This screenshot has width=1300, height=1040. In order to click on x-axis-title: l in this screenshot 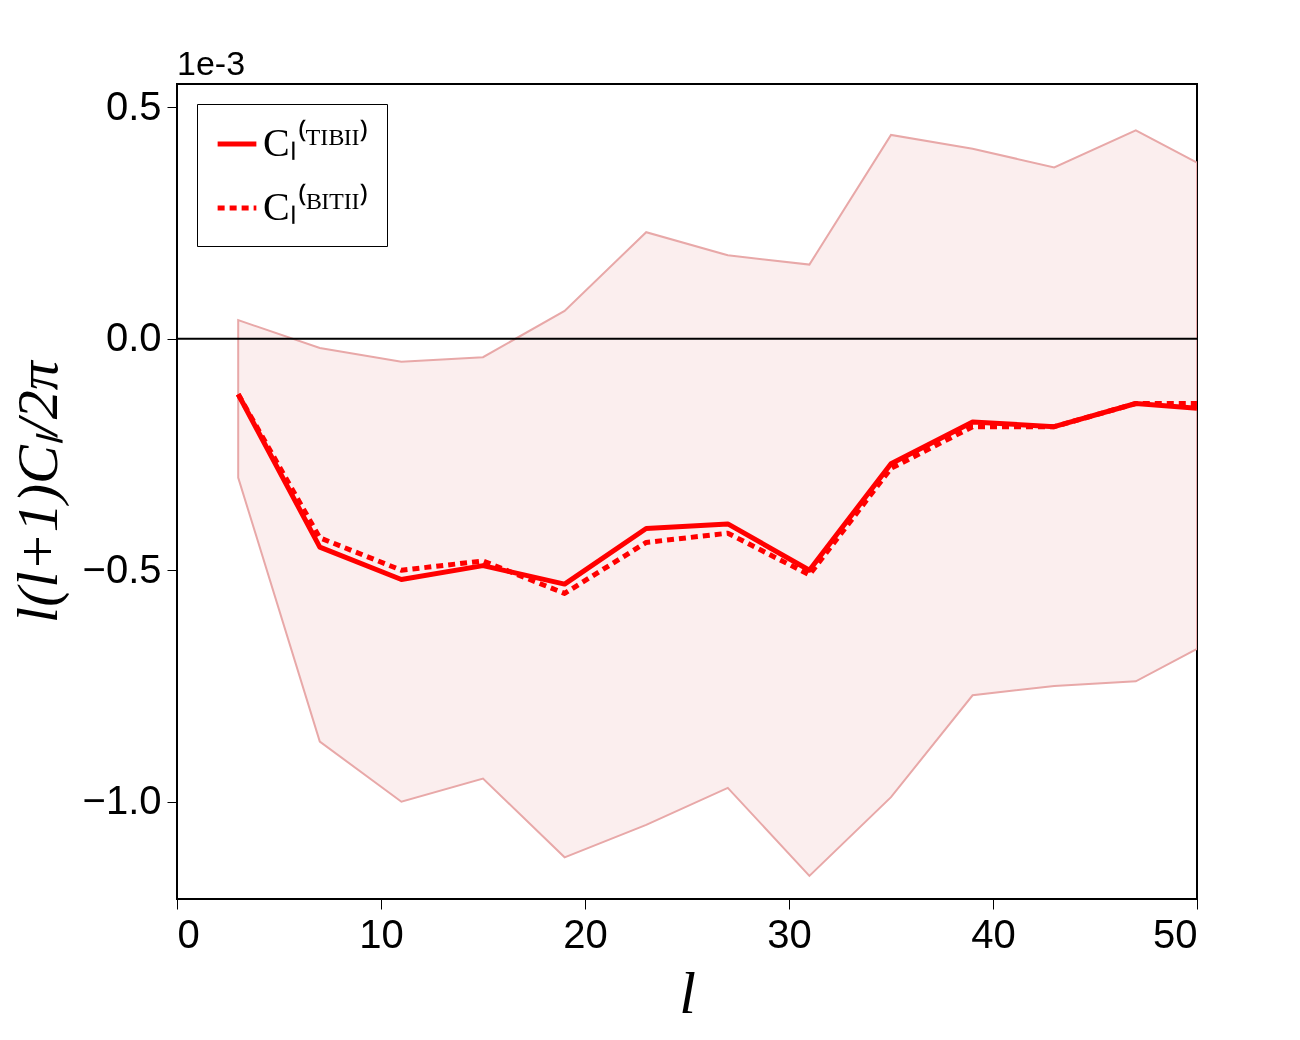, I will do `click(687, 992)`.